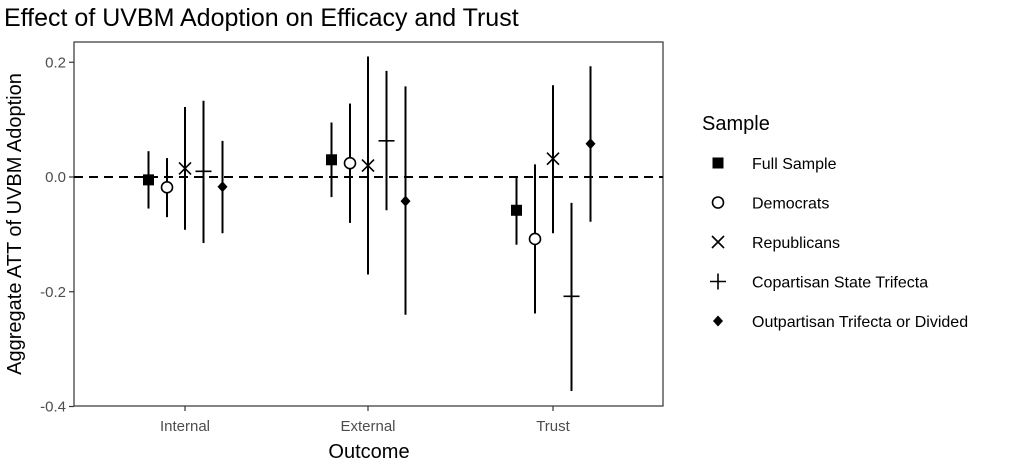 The image size is (1022, 462). Describe the element at coordinates (367, 426) in the screenshot. I see `x-tick-label: External` at that location.